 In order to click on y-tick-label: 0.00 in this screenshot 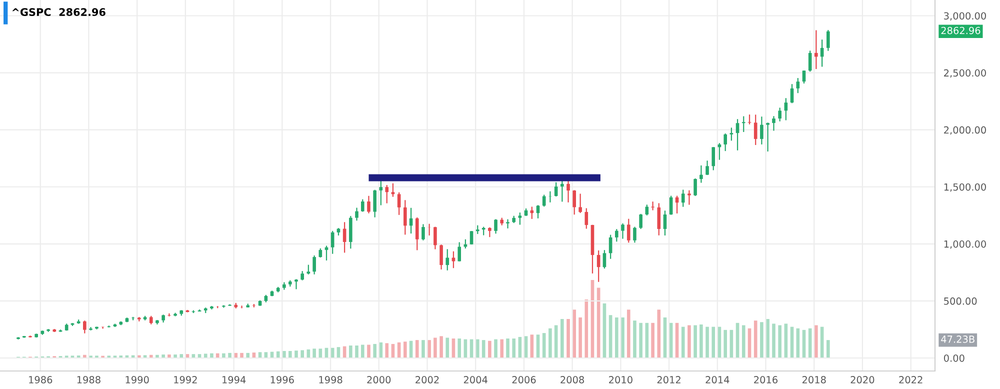, I will do `click(954, 358)`.